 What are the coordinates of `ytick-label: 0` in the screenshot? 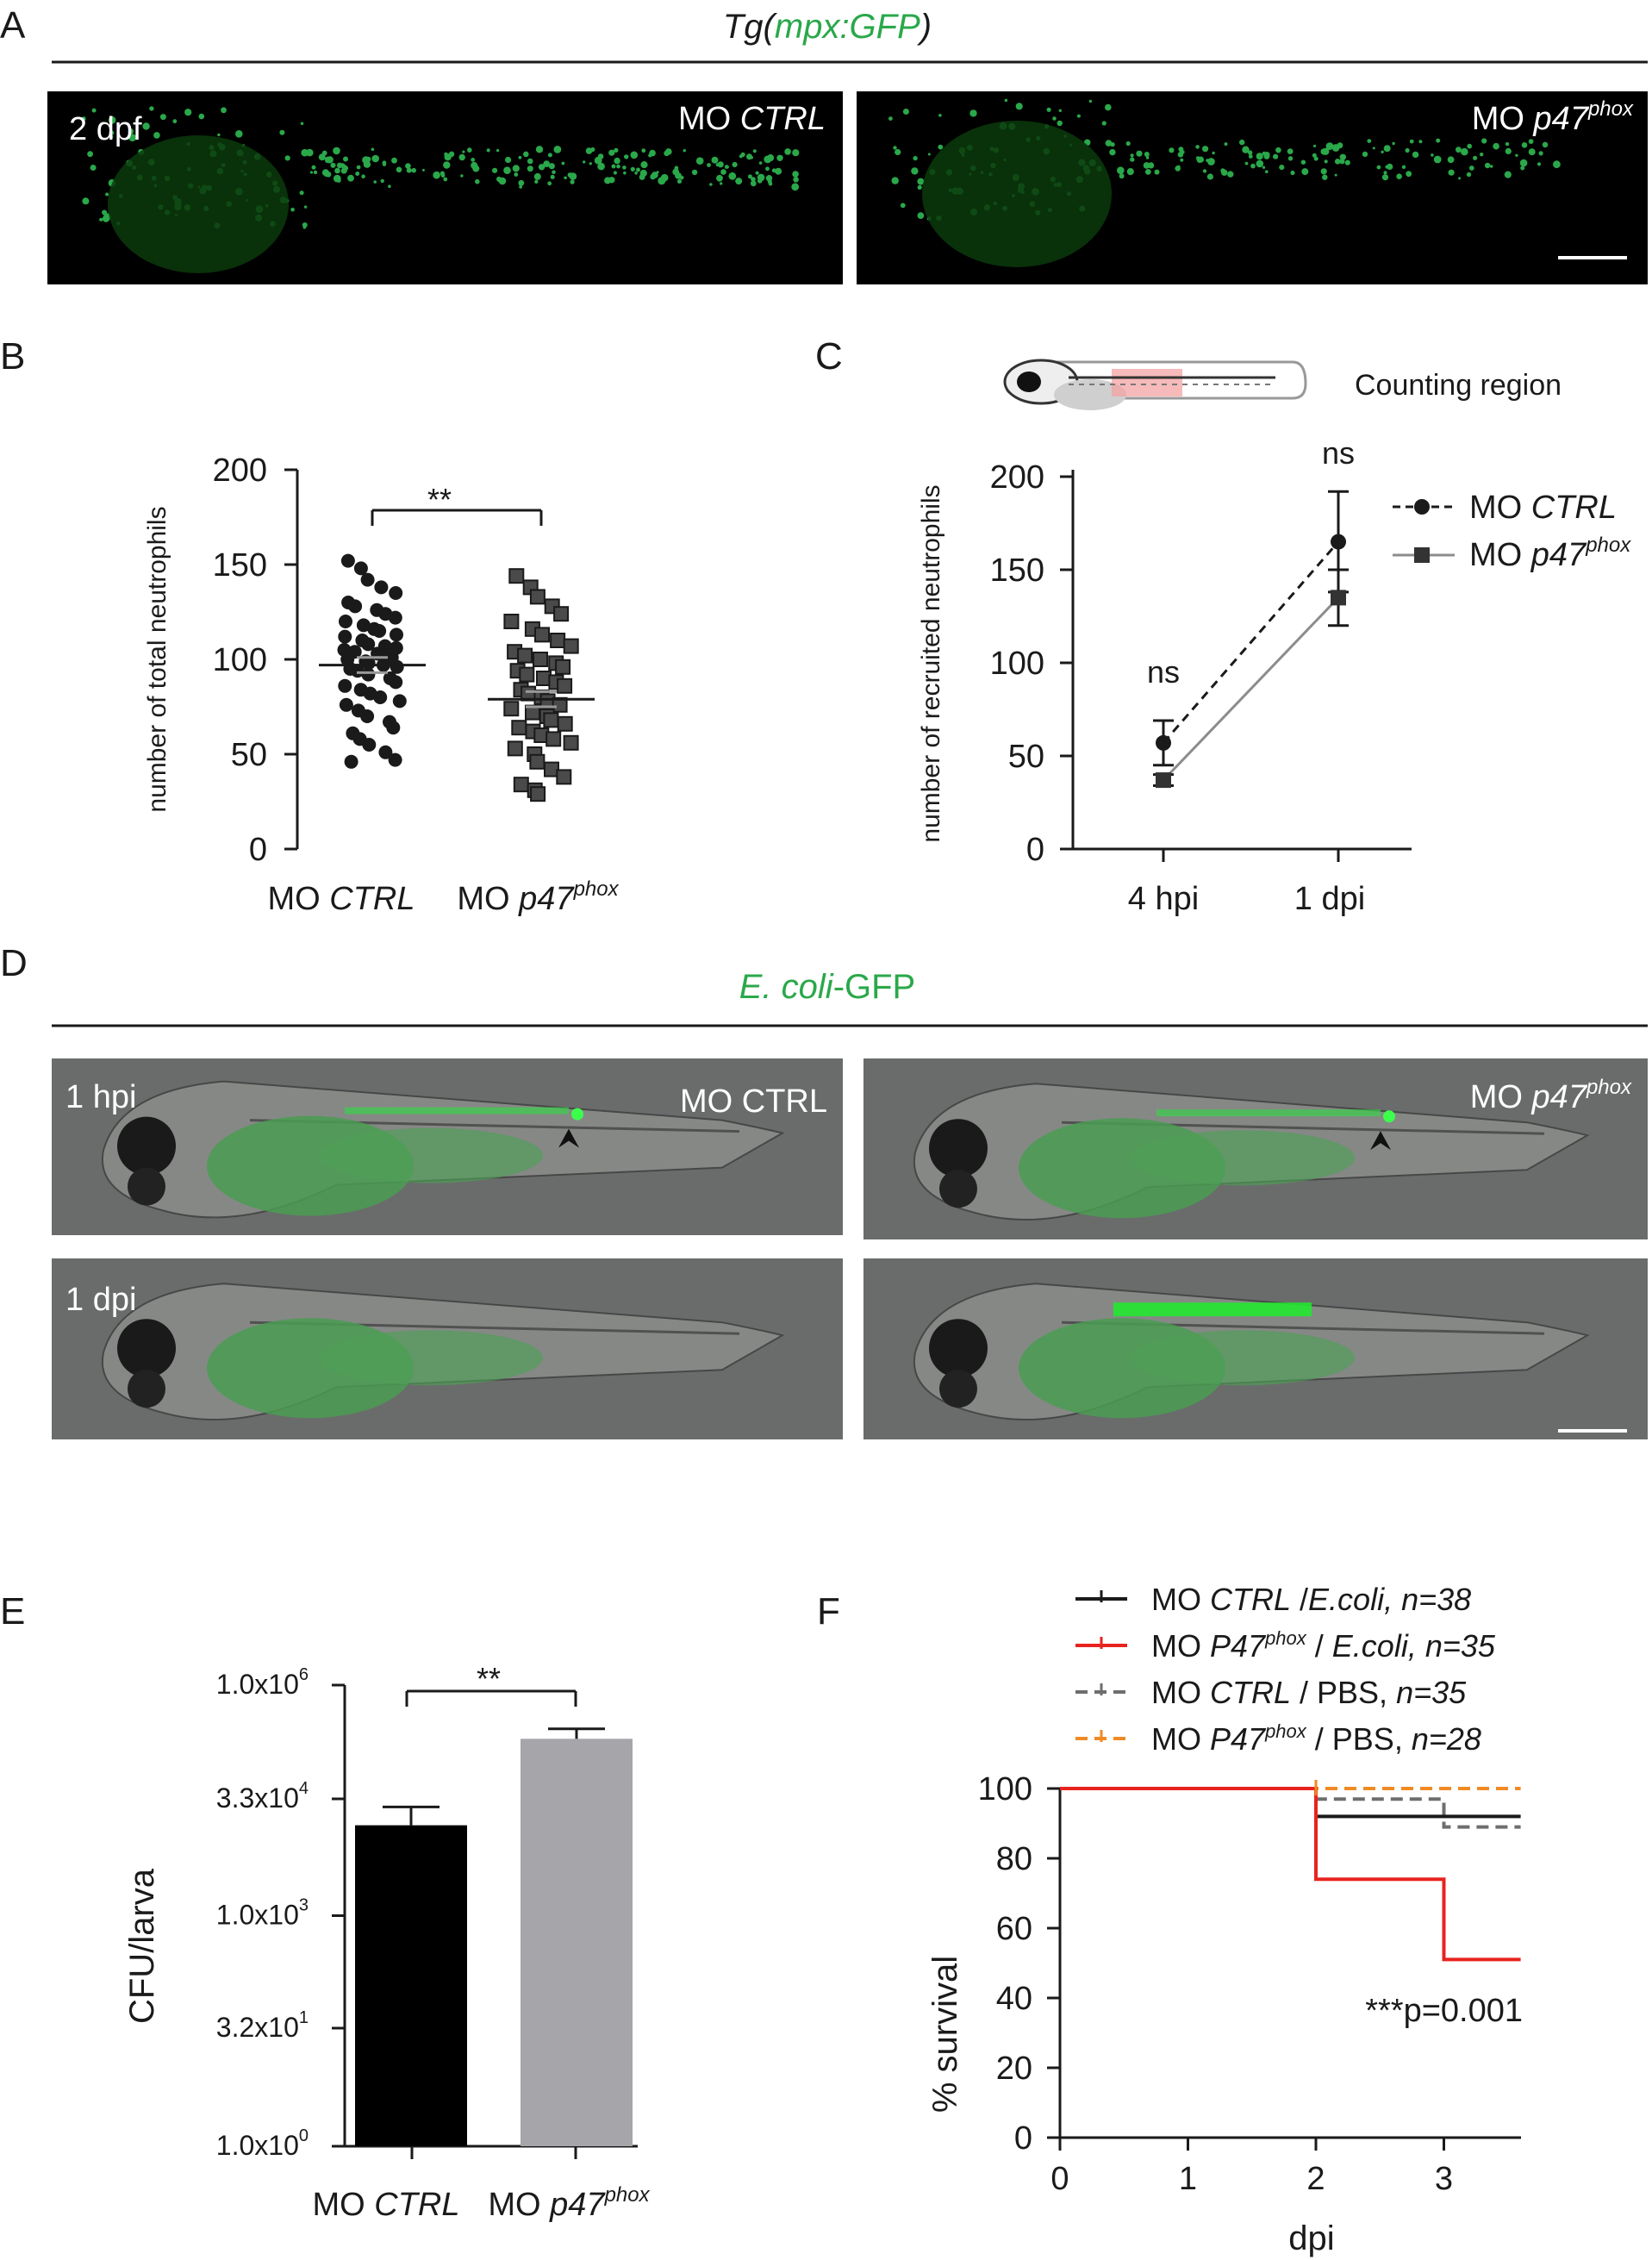 It's located at (258, 850).